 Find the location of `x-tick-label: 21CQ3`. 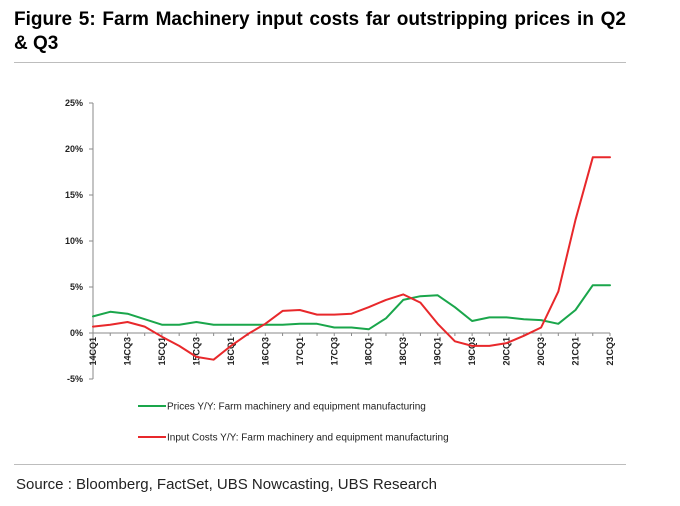

x-tick-label: 21CQ3 is located at coordinates (610, 351).